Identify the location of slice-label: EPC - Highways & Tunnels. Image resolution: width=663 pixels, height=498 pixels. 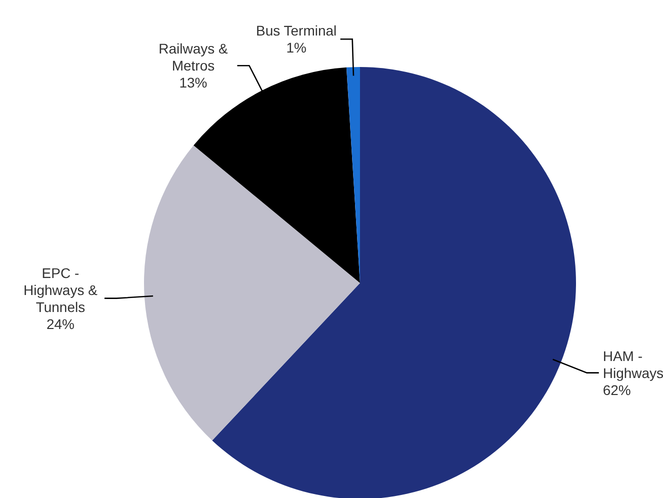
(61, 289).